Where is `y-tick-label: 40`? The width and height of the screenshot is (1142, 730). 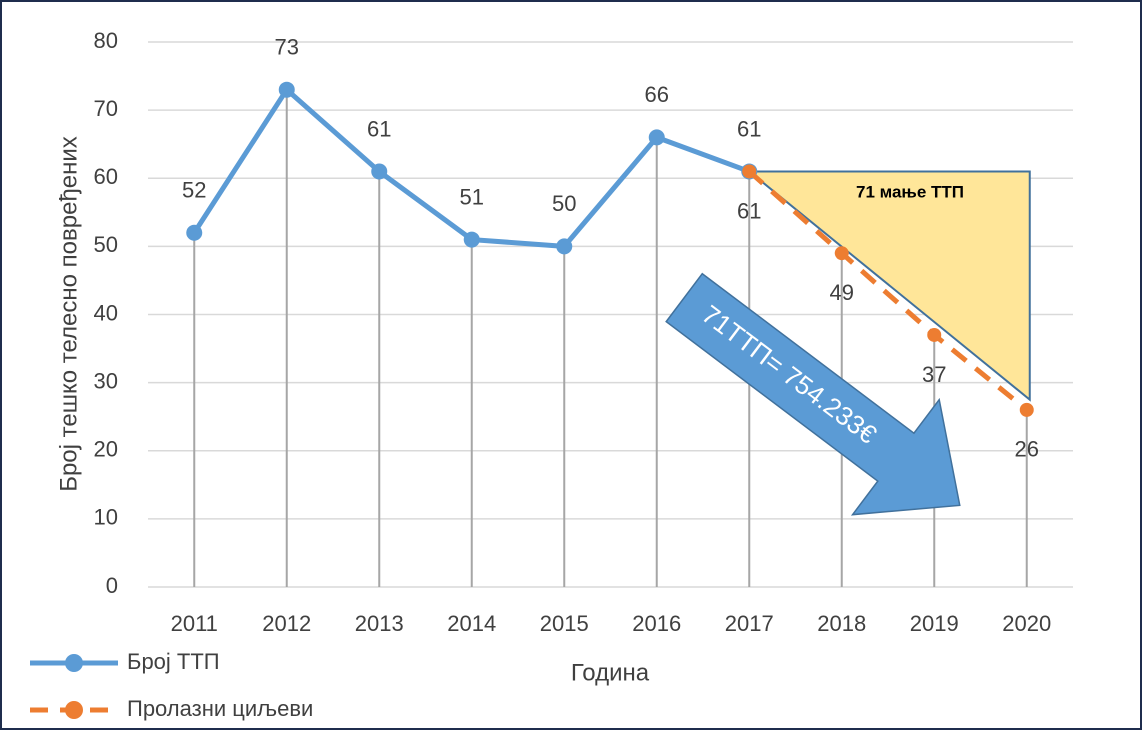 y-tick-label: 40 is located at coordinates (106, 312).